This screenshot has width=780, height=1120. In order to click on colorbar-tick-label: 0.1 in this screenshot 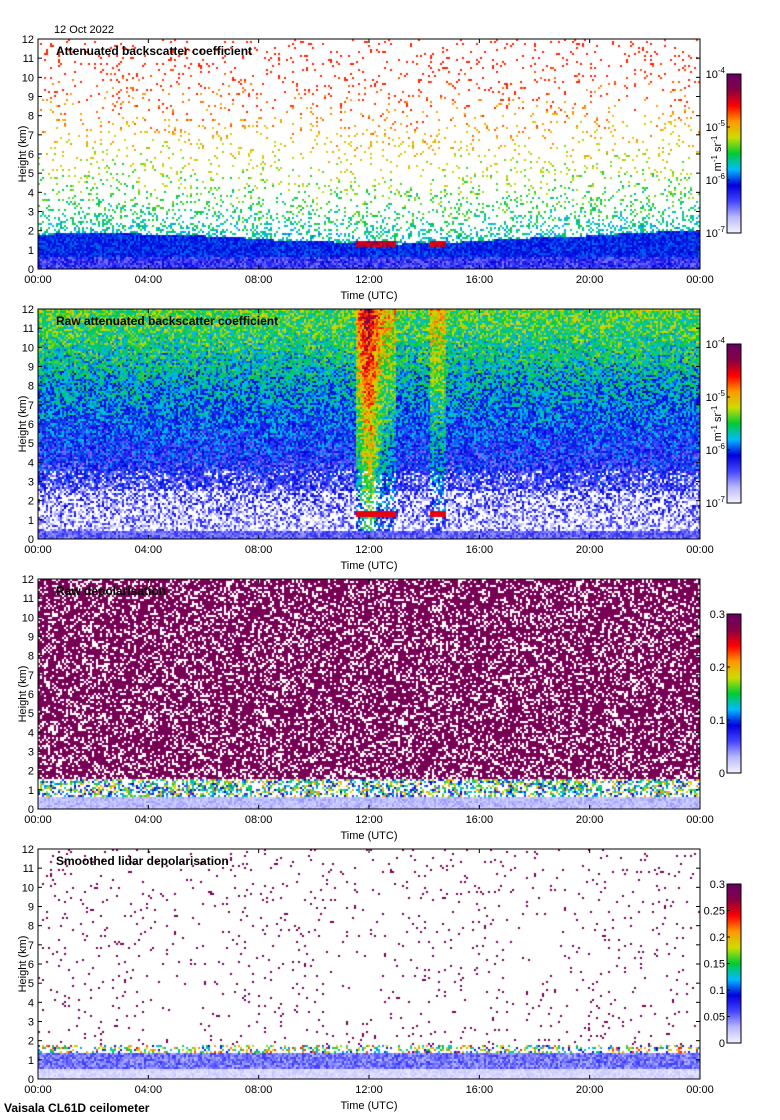, I will do `click(717, 721)`.